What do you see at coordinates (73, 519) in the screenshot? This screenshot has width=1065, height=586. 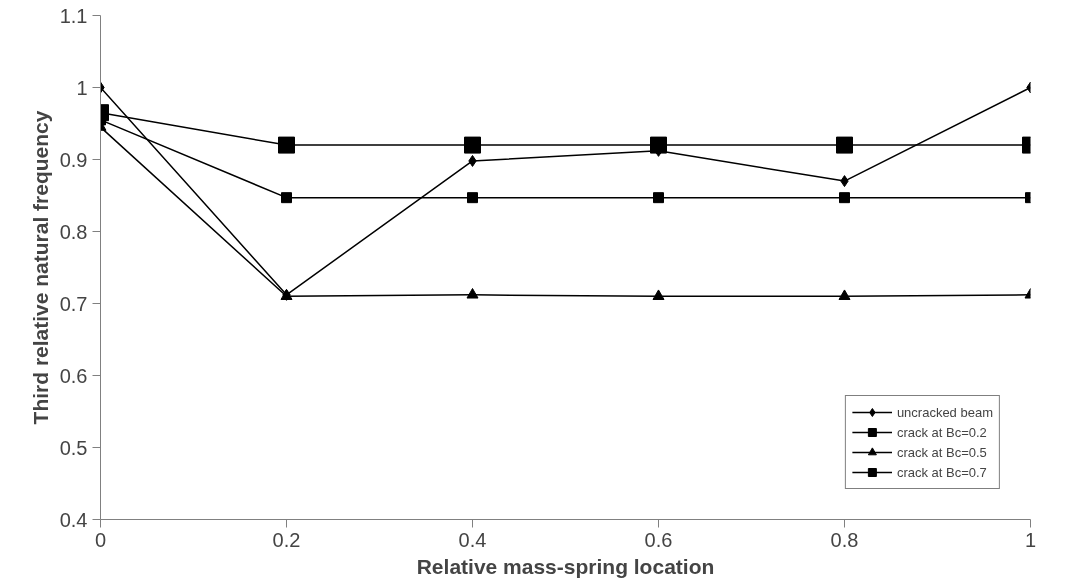 I see `y-tick-label: 0.4` at bounding box center [73, 519].